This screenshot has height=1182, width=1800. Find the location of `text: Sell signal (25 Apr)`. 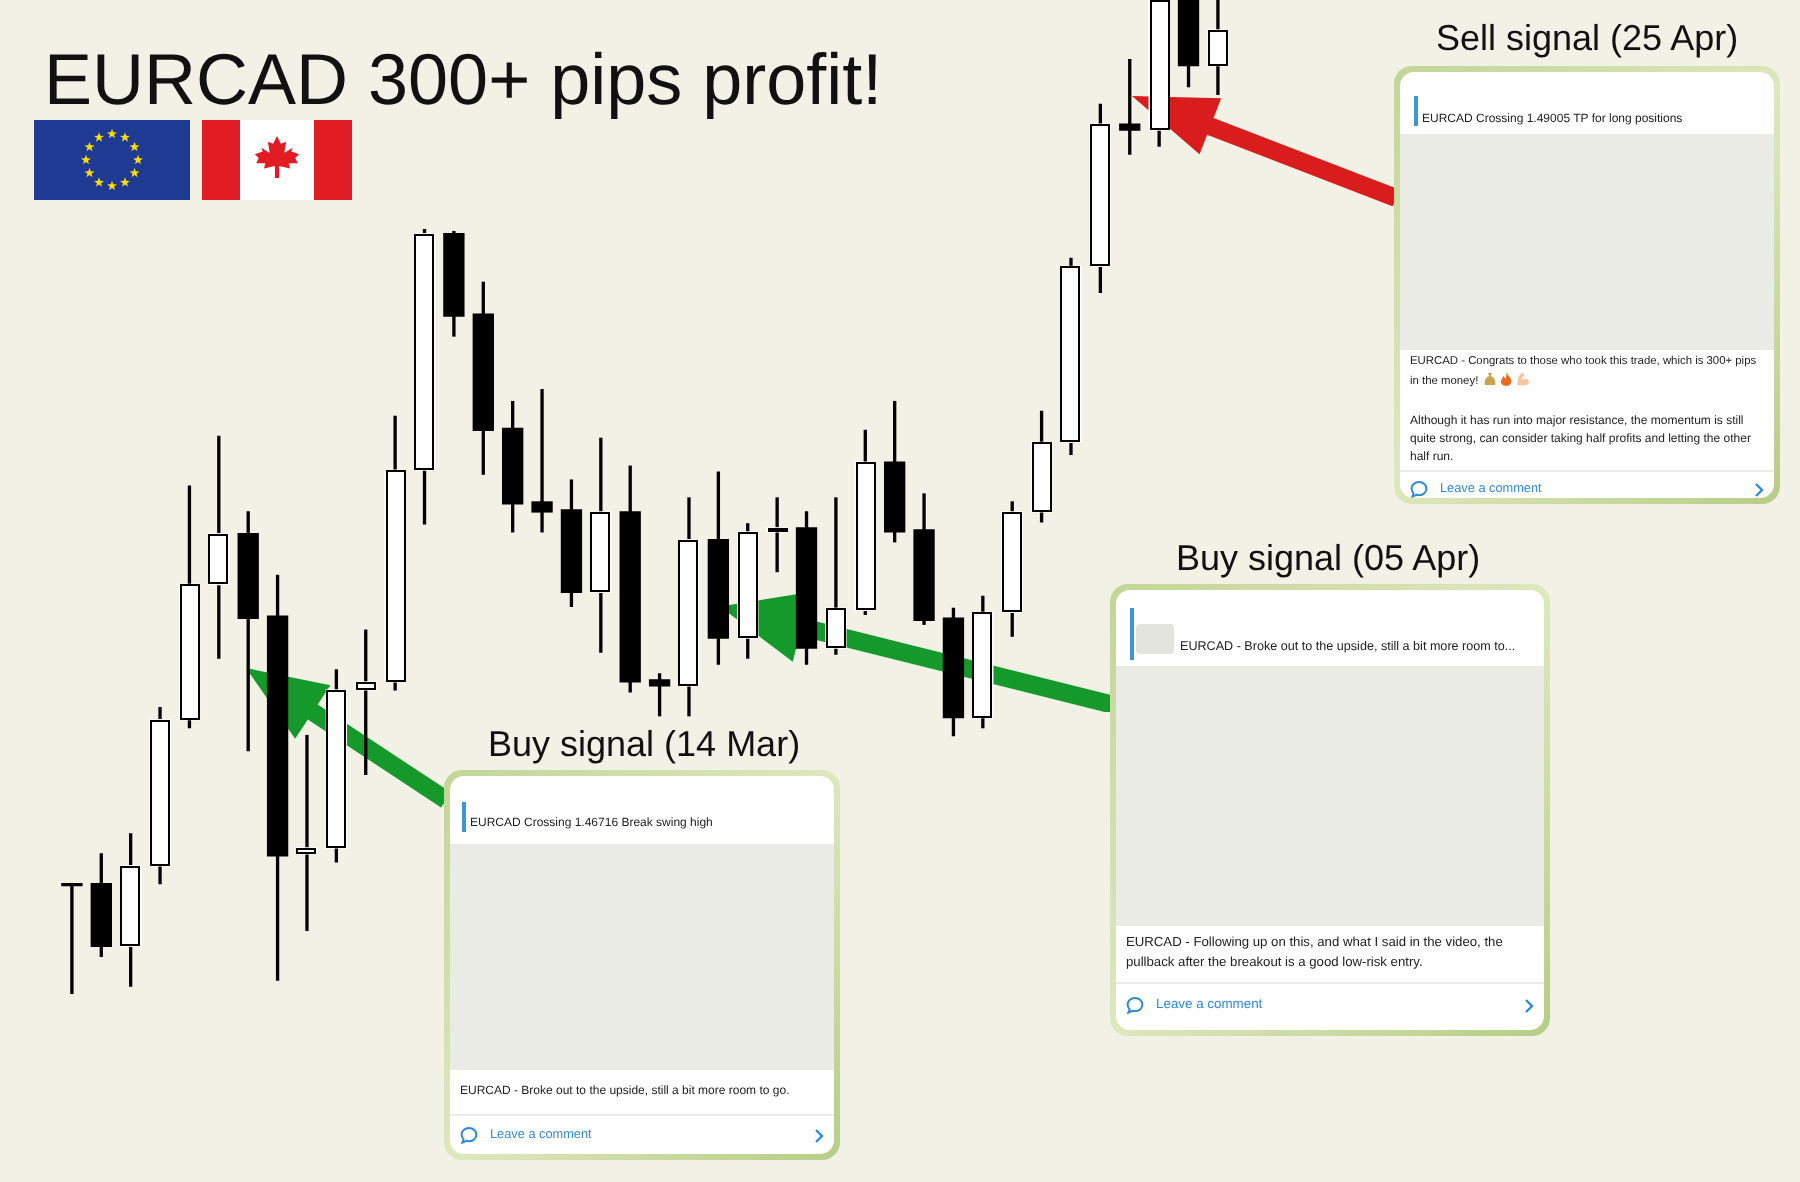

text: Sell signal (25 Apr) is located at coordinates (1587, 38).